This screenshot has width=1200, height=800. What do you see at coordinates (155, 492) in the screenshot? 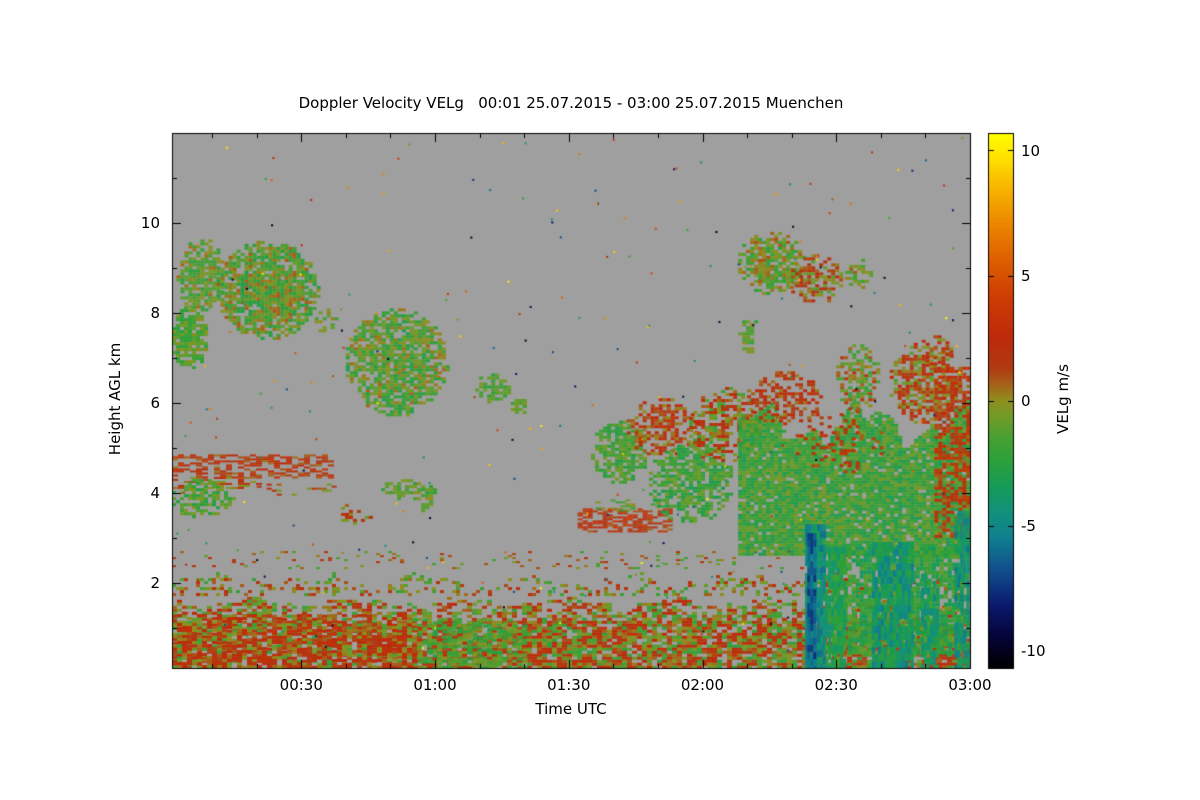
I see `y-tick-label: 4` at bounding box center [155, 492].